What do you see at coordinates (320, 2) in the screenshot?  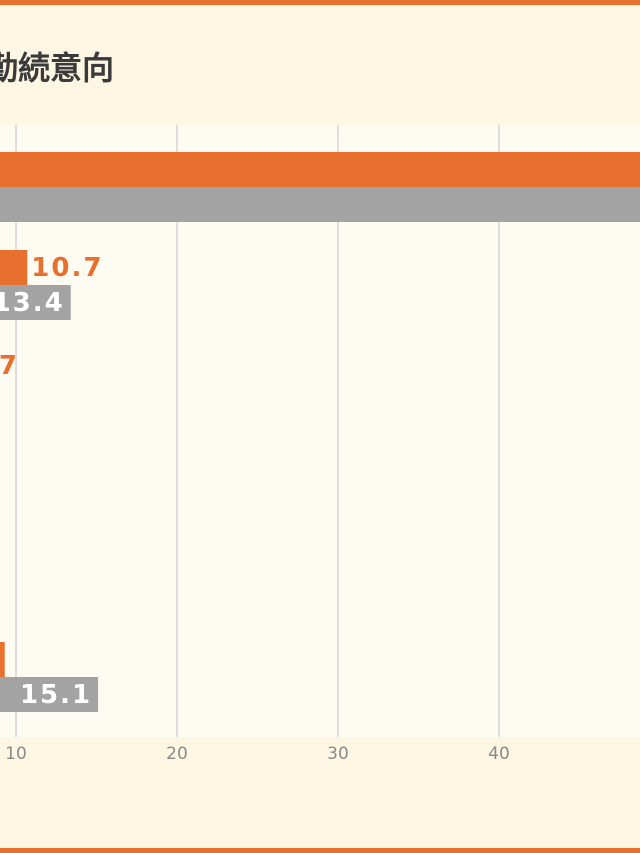 I see `top-border` at bounding box center [320, 2].